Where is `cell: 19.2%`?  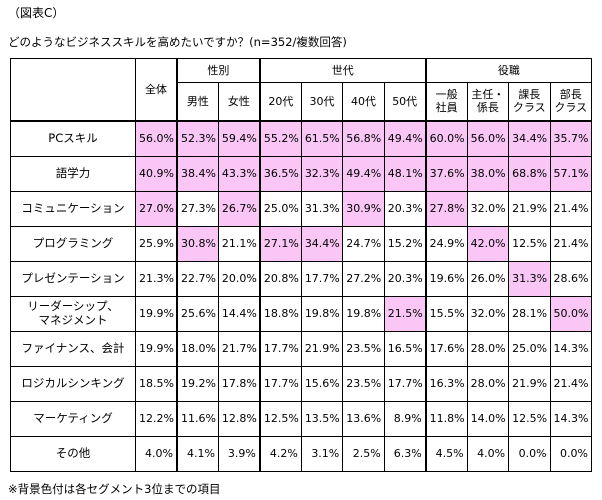 cell: 19.2% is located at coordinates (197, 383).